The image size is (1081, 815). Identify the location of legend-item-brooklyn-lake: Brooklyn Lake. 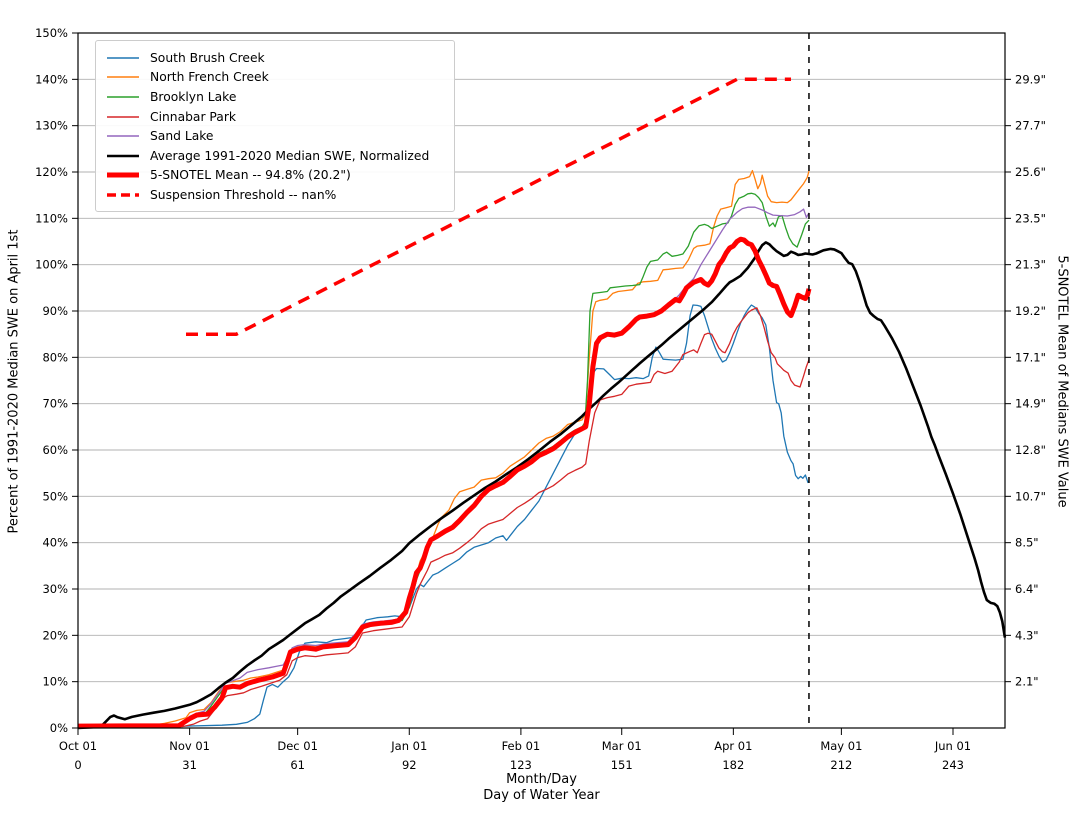
(275, 97).